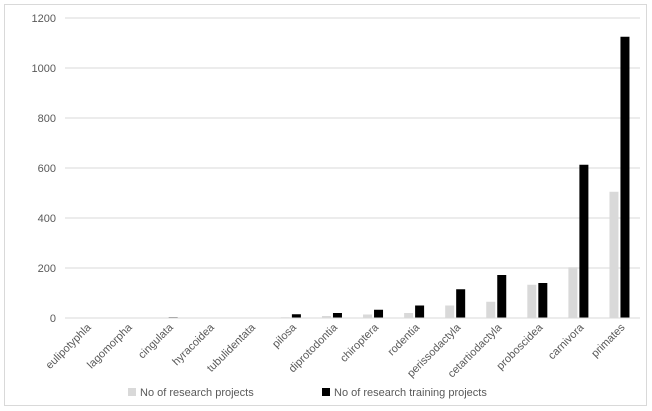 Image resolution: width=652 pixels, height=411 pixels. Describe the element at coordinates (573, 292) in the screenshot. I see `bar-carnivora-research` at that location.